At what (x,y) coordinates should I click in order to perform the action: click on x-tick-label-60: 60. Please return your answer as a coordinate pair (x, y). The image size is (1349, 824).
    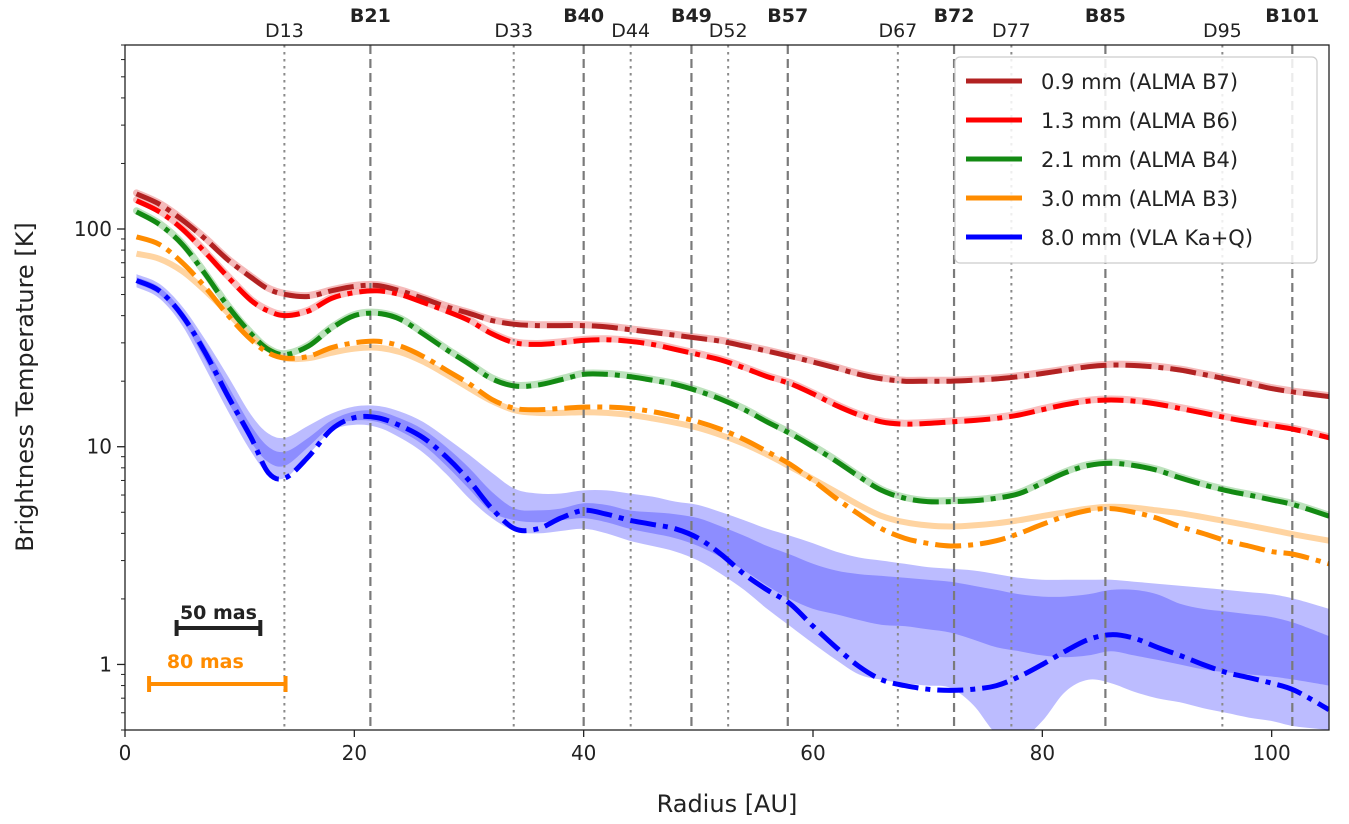
    Looking at the image, I should click on (812, 753).